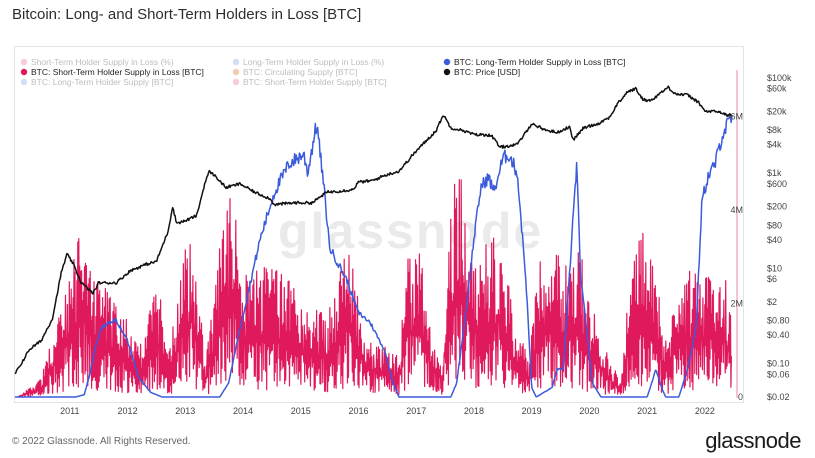  Describe the element at coordinates (243, 411) in the screenshot. I see `x-tick-label: 2014` at that location.